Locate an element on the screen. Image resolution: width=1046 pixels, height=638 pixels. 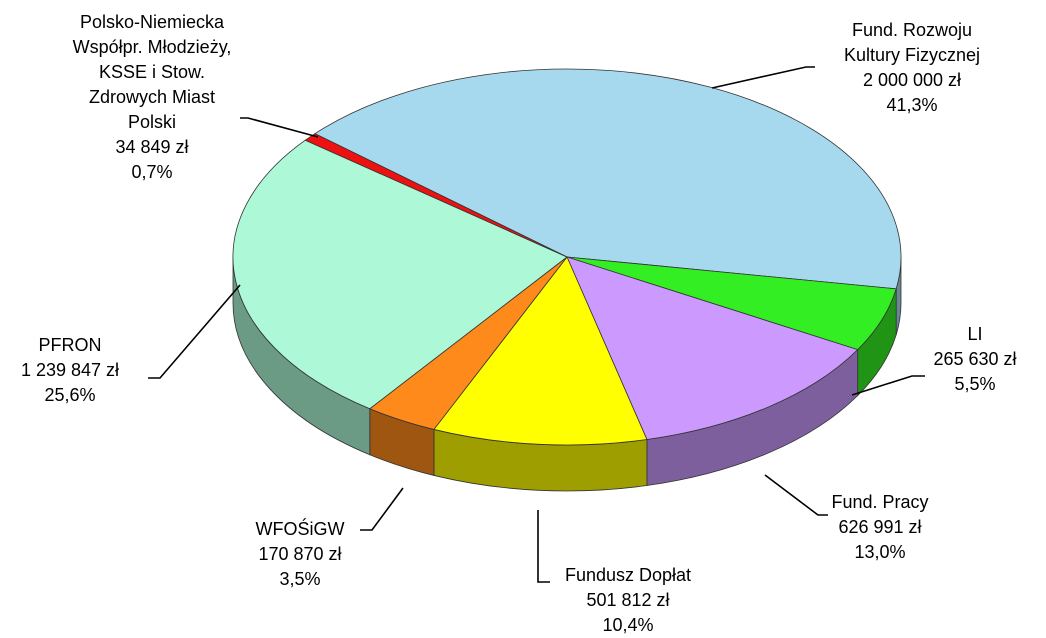
value-label: 265 630 zł is located at coordinates (975, 359).